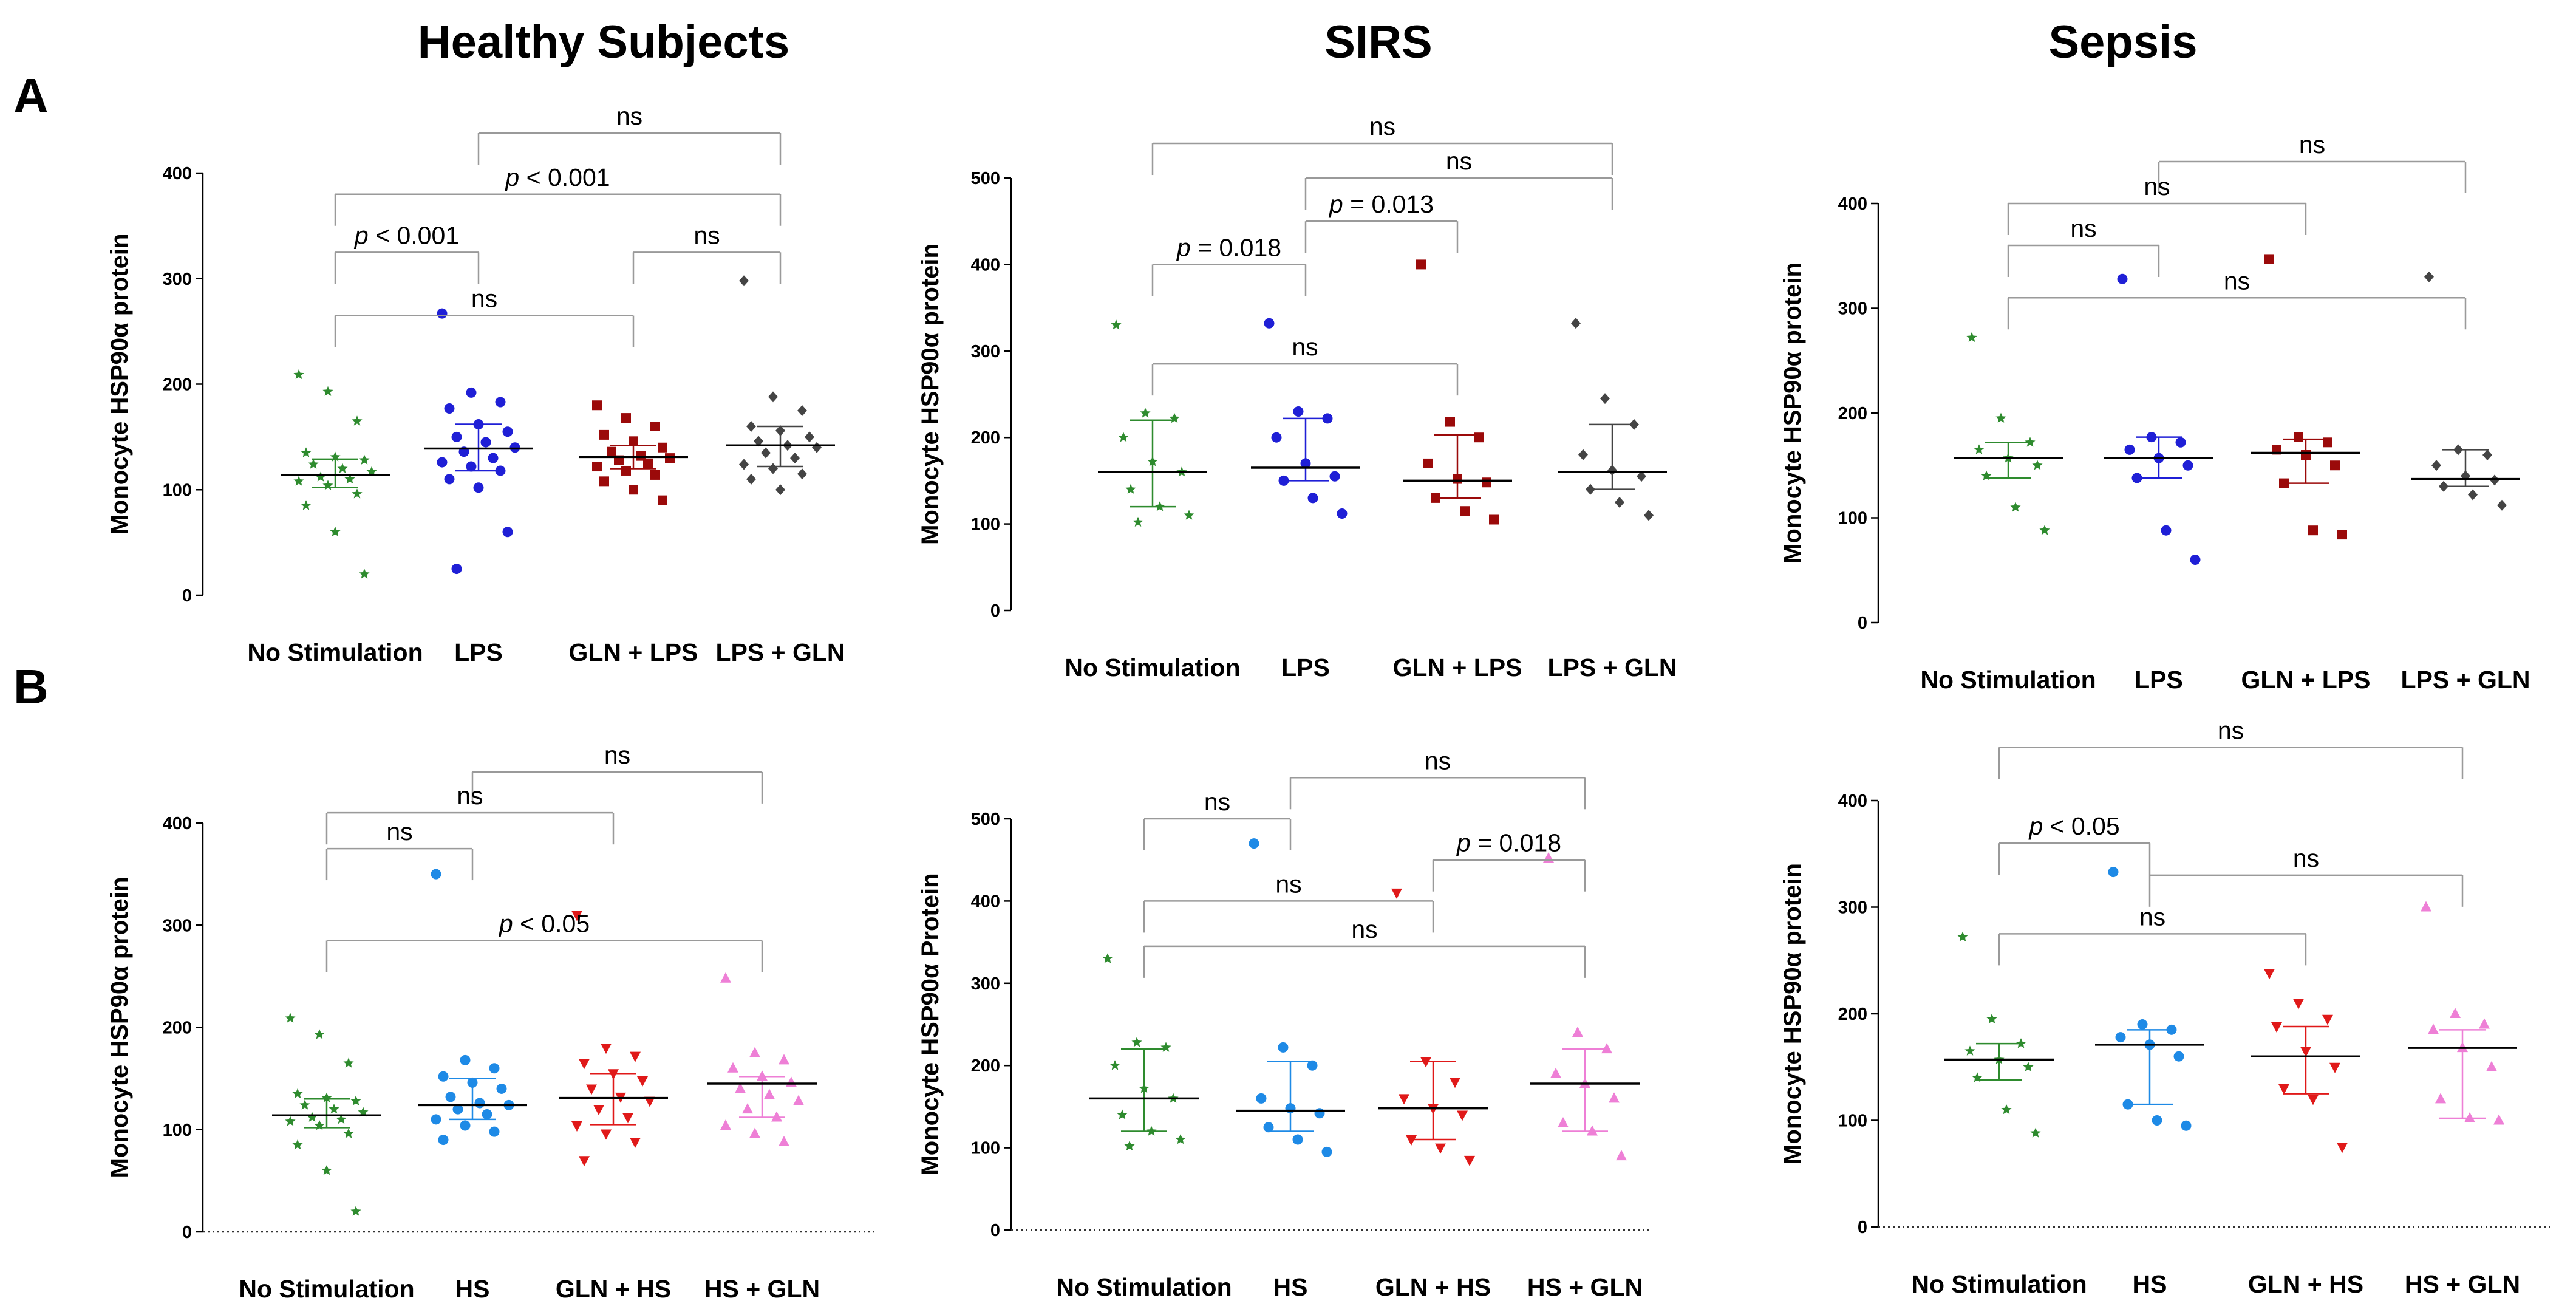 The image size is (2576, 1312). Describe the element at coordinates (2073, 826) in the screenshot. I see `significance-label: p < 0.05` at that location.